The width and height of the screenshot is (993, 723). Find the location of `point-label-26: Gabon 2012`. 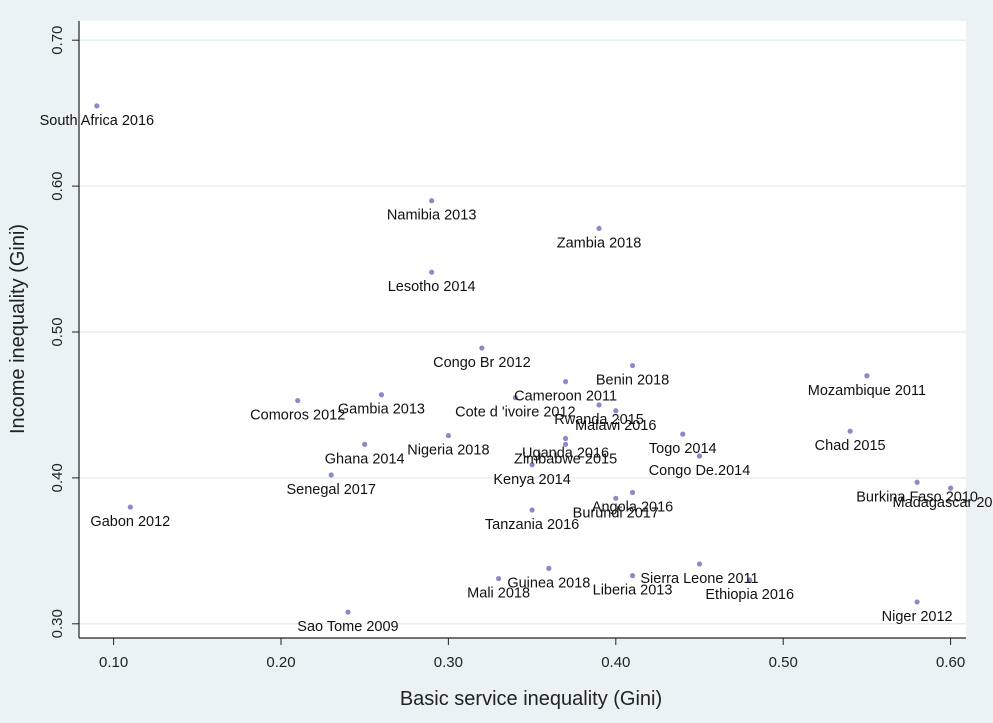

point-label-26: Gabon 2012 is located at coordinates (130, 522).